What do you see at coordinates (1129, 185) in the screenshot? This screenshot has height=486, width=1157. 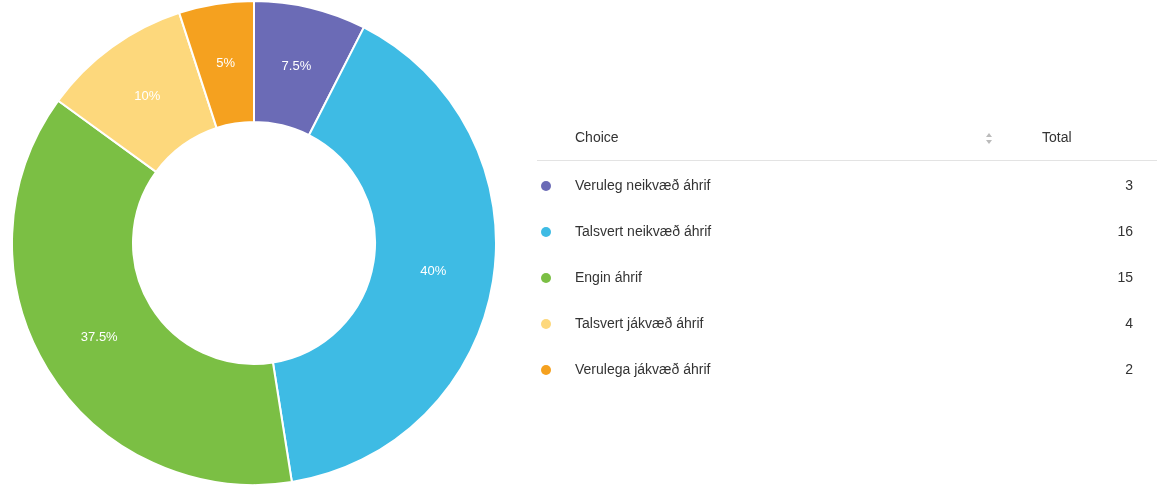 I see `text: 3` at bounding box center [1129, 185].